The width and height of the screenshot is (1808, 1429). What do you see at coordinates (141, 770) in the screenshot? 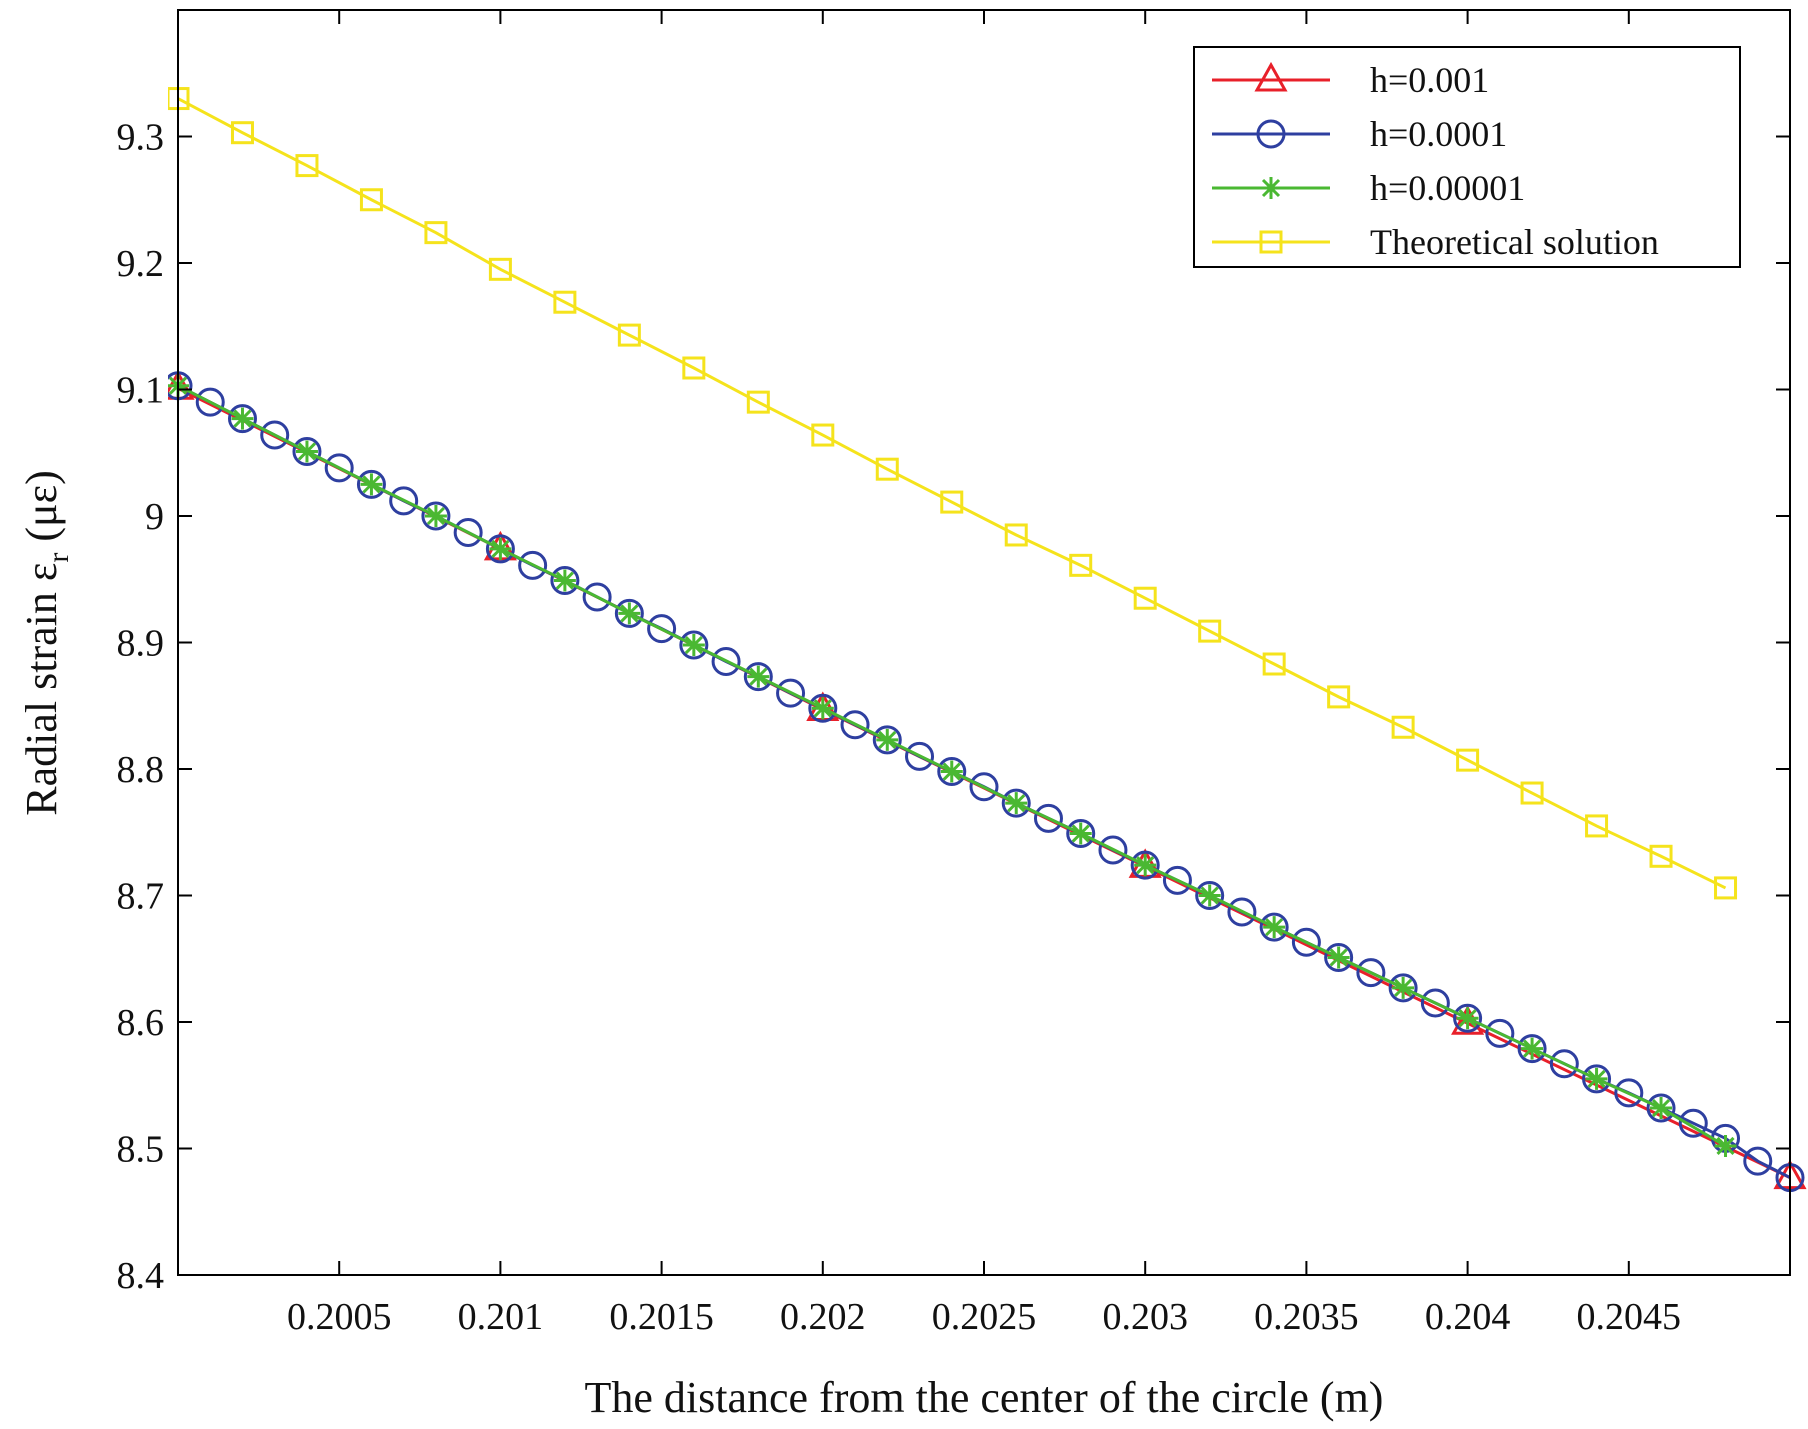
I see `y-tick-label: 8.8` at bounding box center [141, 770].